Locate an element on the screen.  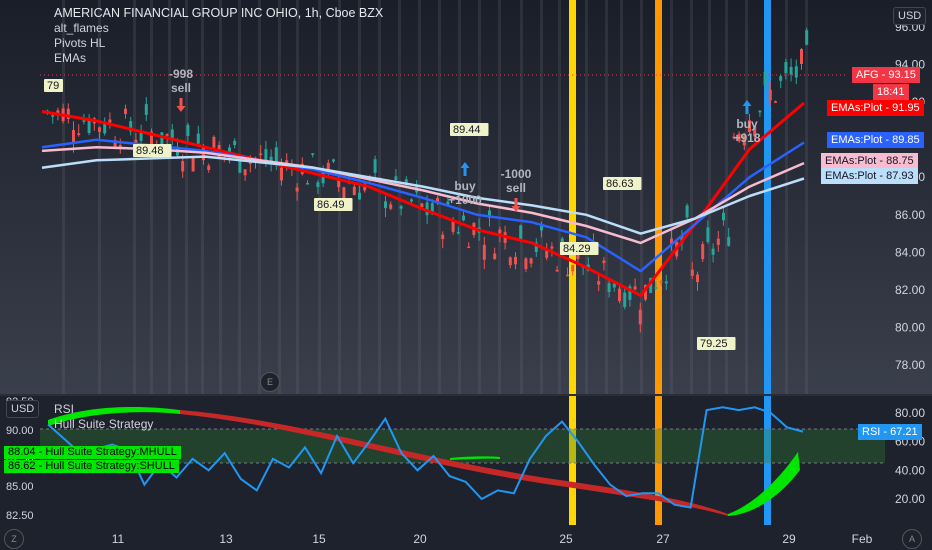
indicator-alt-flames: alt_flames is located at coordinates (81, 28).